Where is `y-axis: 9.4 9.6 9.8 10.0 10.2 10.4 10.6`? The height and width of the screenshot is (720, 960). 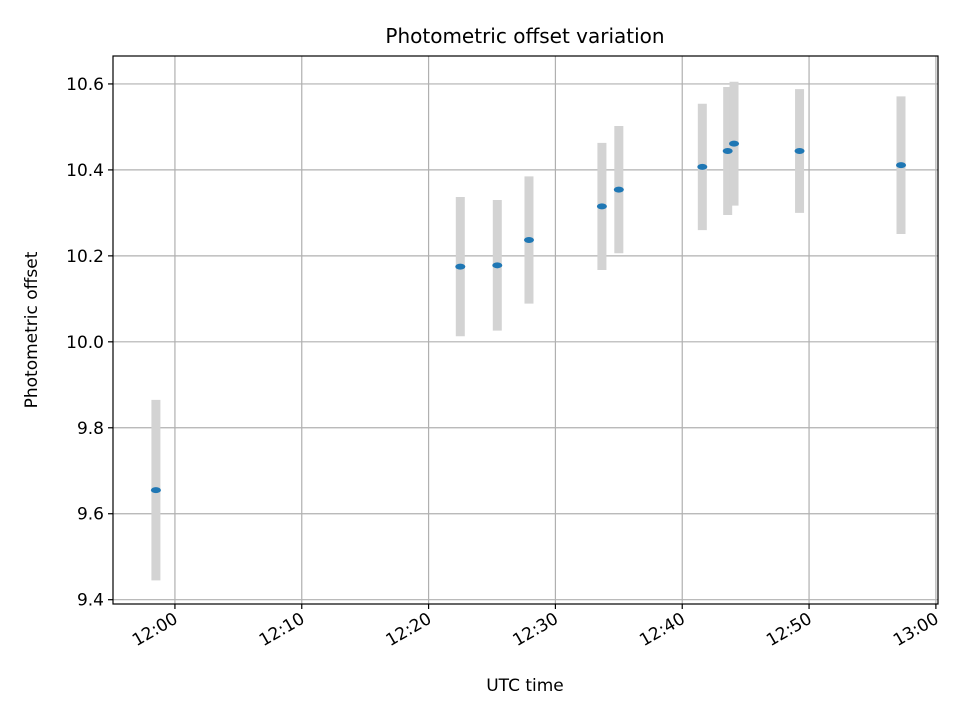 y-axis: 9.4 9.6 9.8 10.0 10.2 10.4 10.6 is located at coordinates (89, 343).